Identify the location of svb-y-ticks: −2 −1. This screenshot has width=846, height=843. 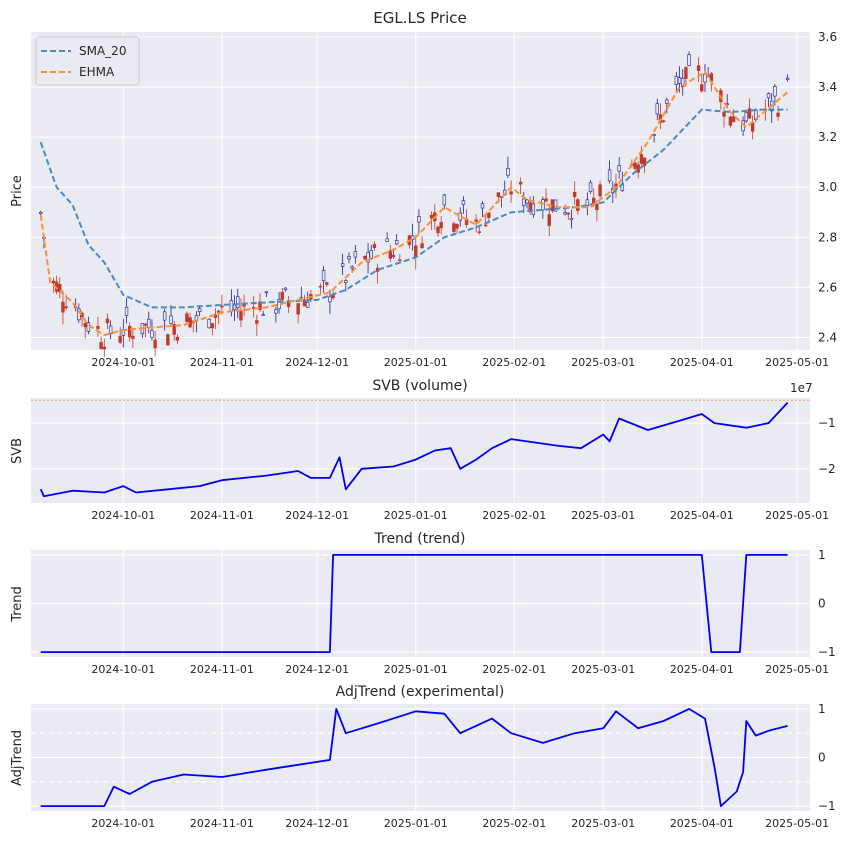
(827, 446).